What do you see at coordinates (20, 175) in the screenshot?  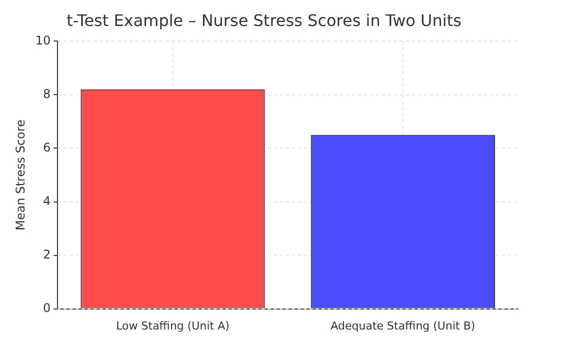 I see `y-axis-title: Mean Stress Score` at bounding box center [20, 175].